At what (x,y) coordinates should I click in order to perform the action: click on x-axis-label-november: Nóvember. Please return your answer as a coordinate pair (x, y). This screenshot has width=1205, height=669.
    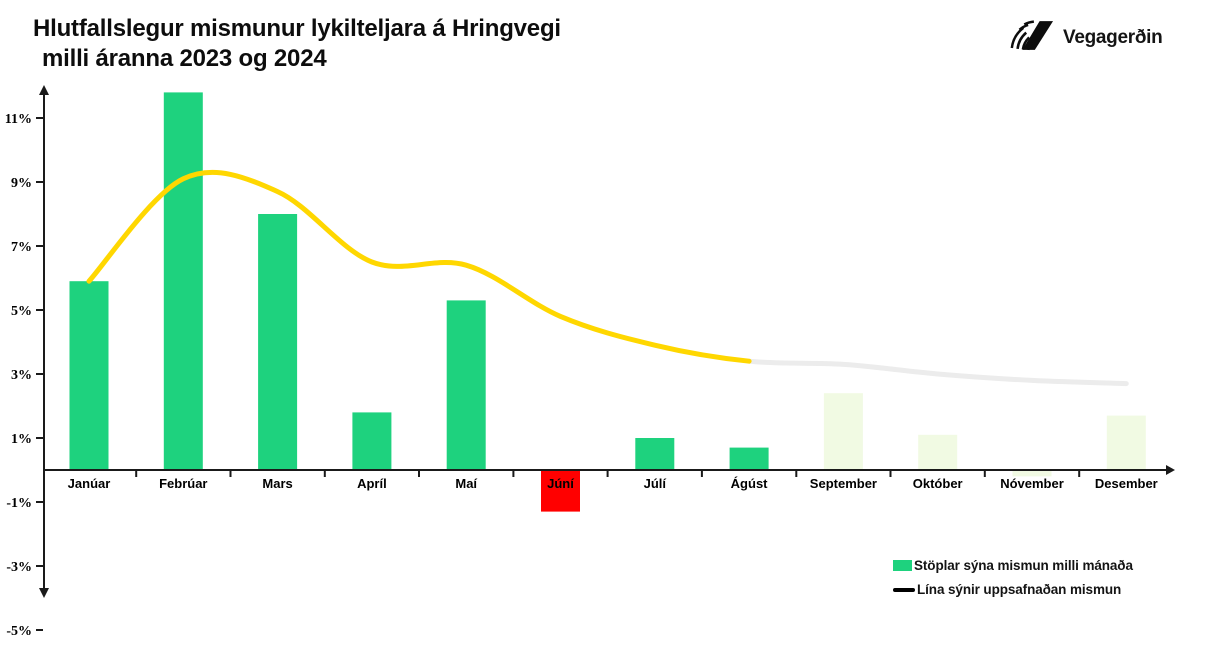
    Looking at the image, I should click on (1032, 483).